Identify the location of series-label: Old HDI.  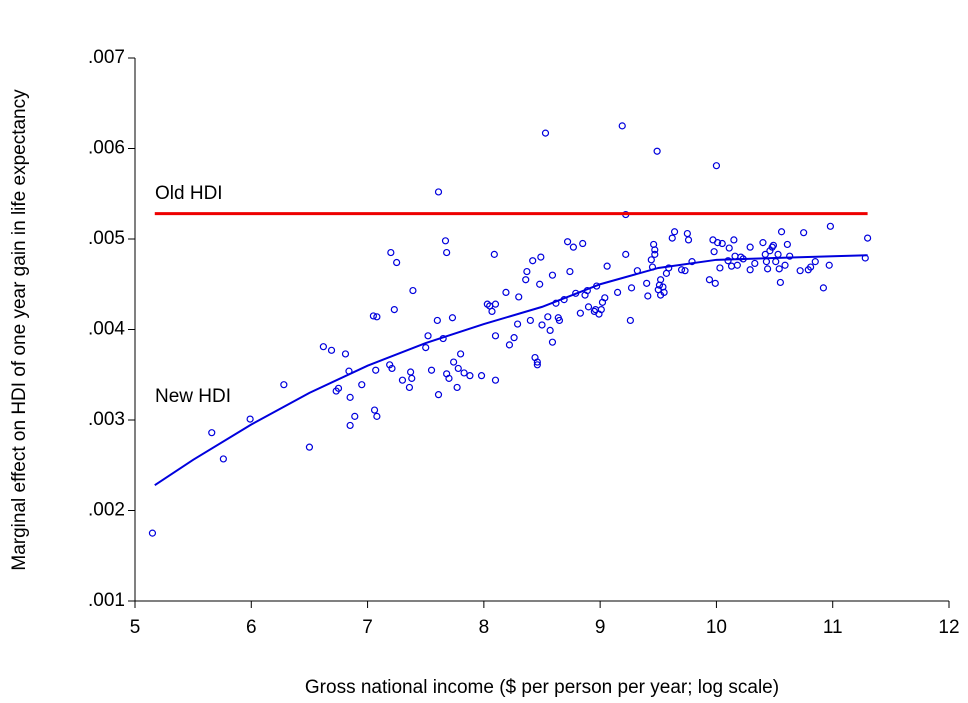
(189, 193).